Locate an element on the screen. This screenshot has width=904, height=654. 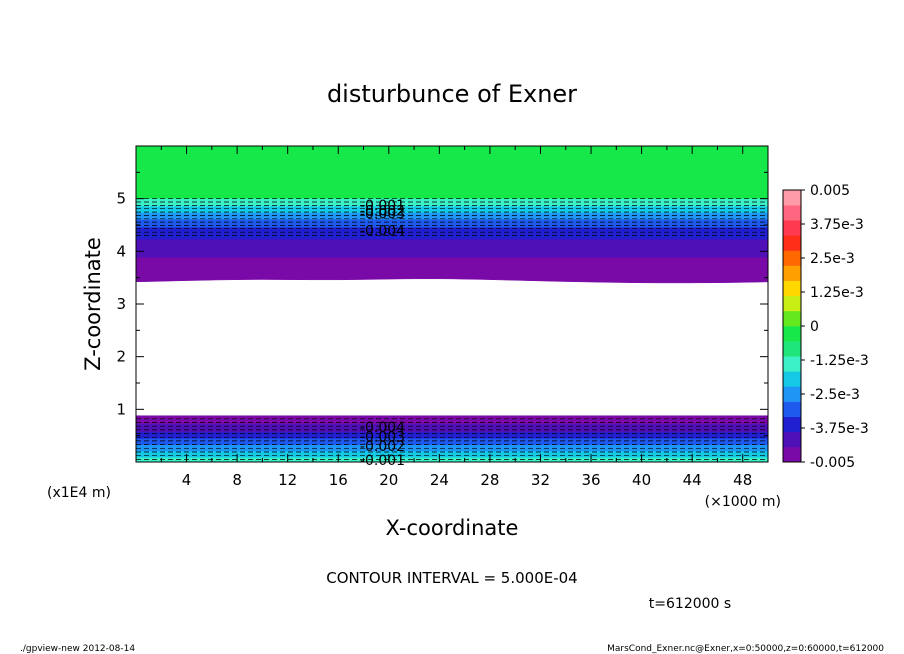
x-tick-label: 4 is located at coordinates (187, 480).